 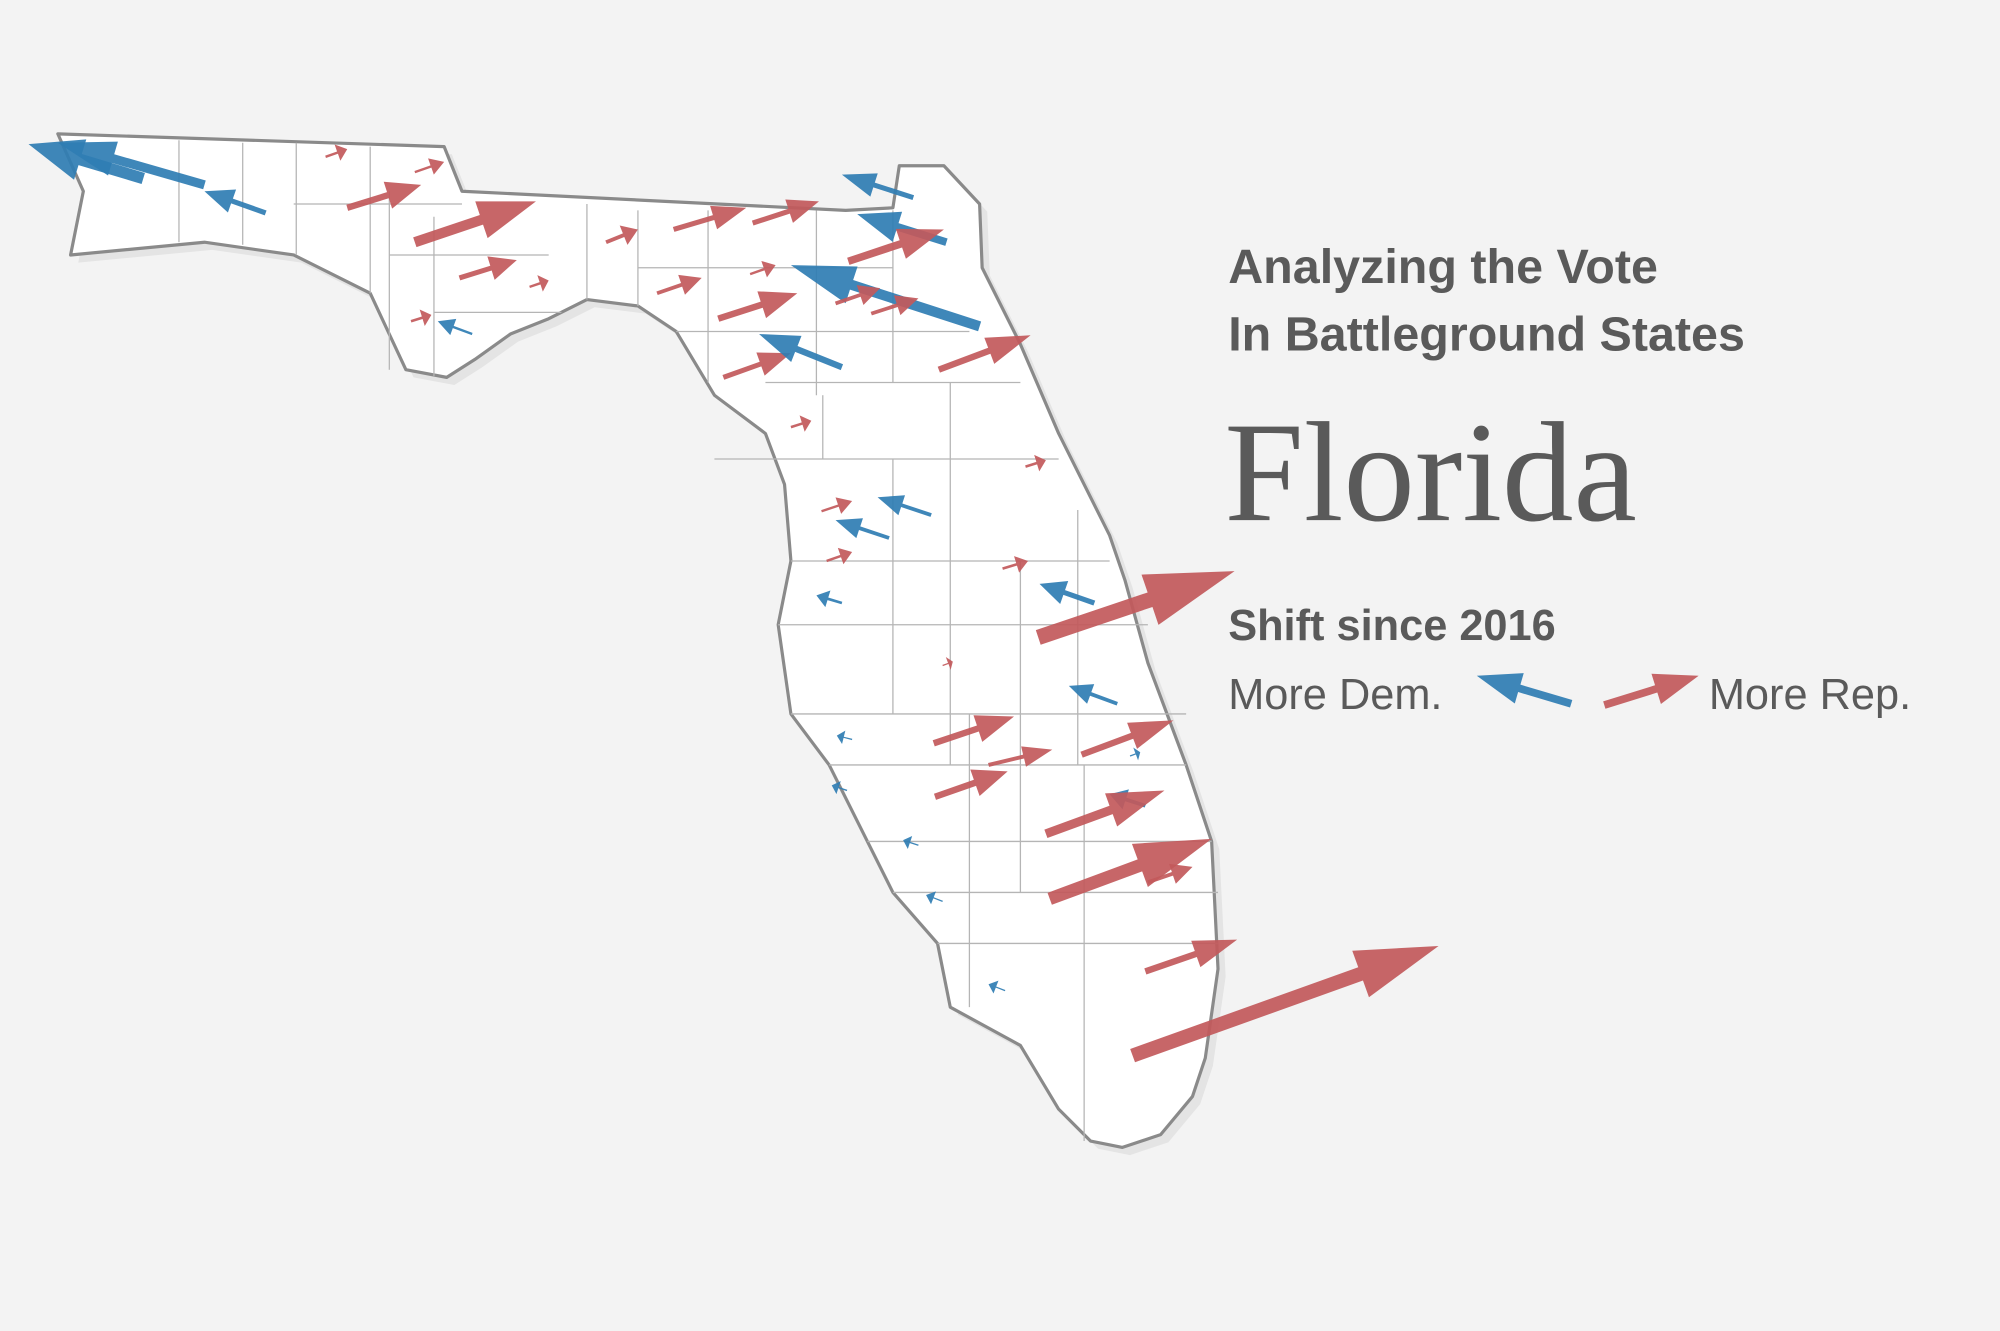 What do you see at coordinates (1810, 695) in the screenshot?
I see `legend-rep-label: More Rep.` at bounding box center [1810, 695].